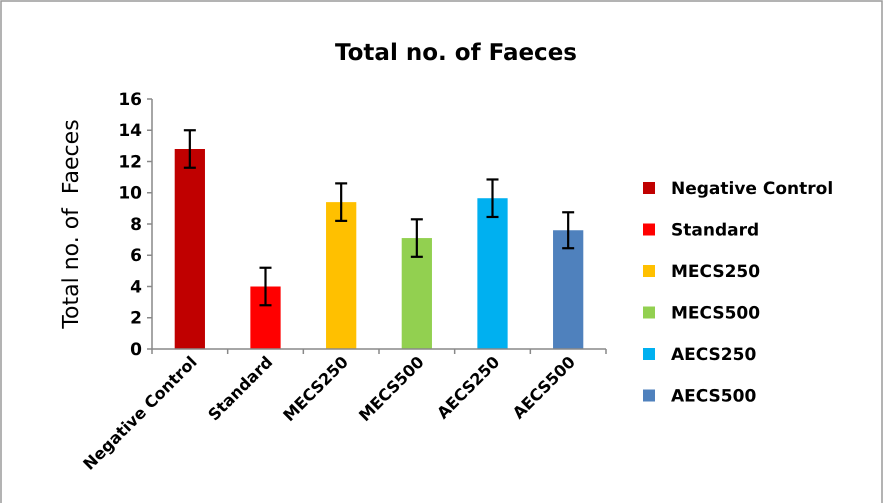  What do you see at coordinates (130, 131) in the screenshot?
I see `y-tick-label: 14` at bounding box center [130, 131].